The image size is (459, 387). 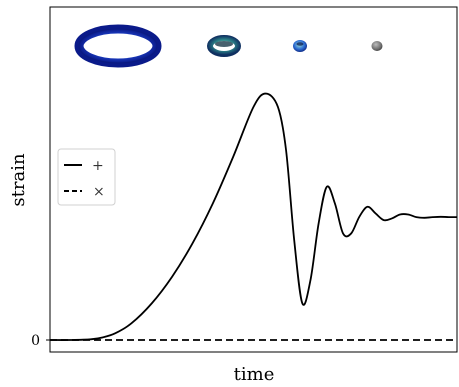 What do you see at coordinates (98, 166) in the screenshot?
I see `legend-label-plus: +` at bounding box center [98, 166].